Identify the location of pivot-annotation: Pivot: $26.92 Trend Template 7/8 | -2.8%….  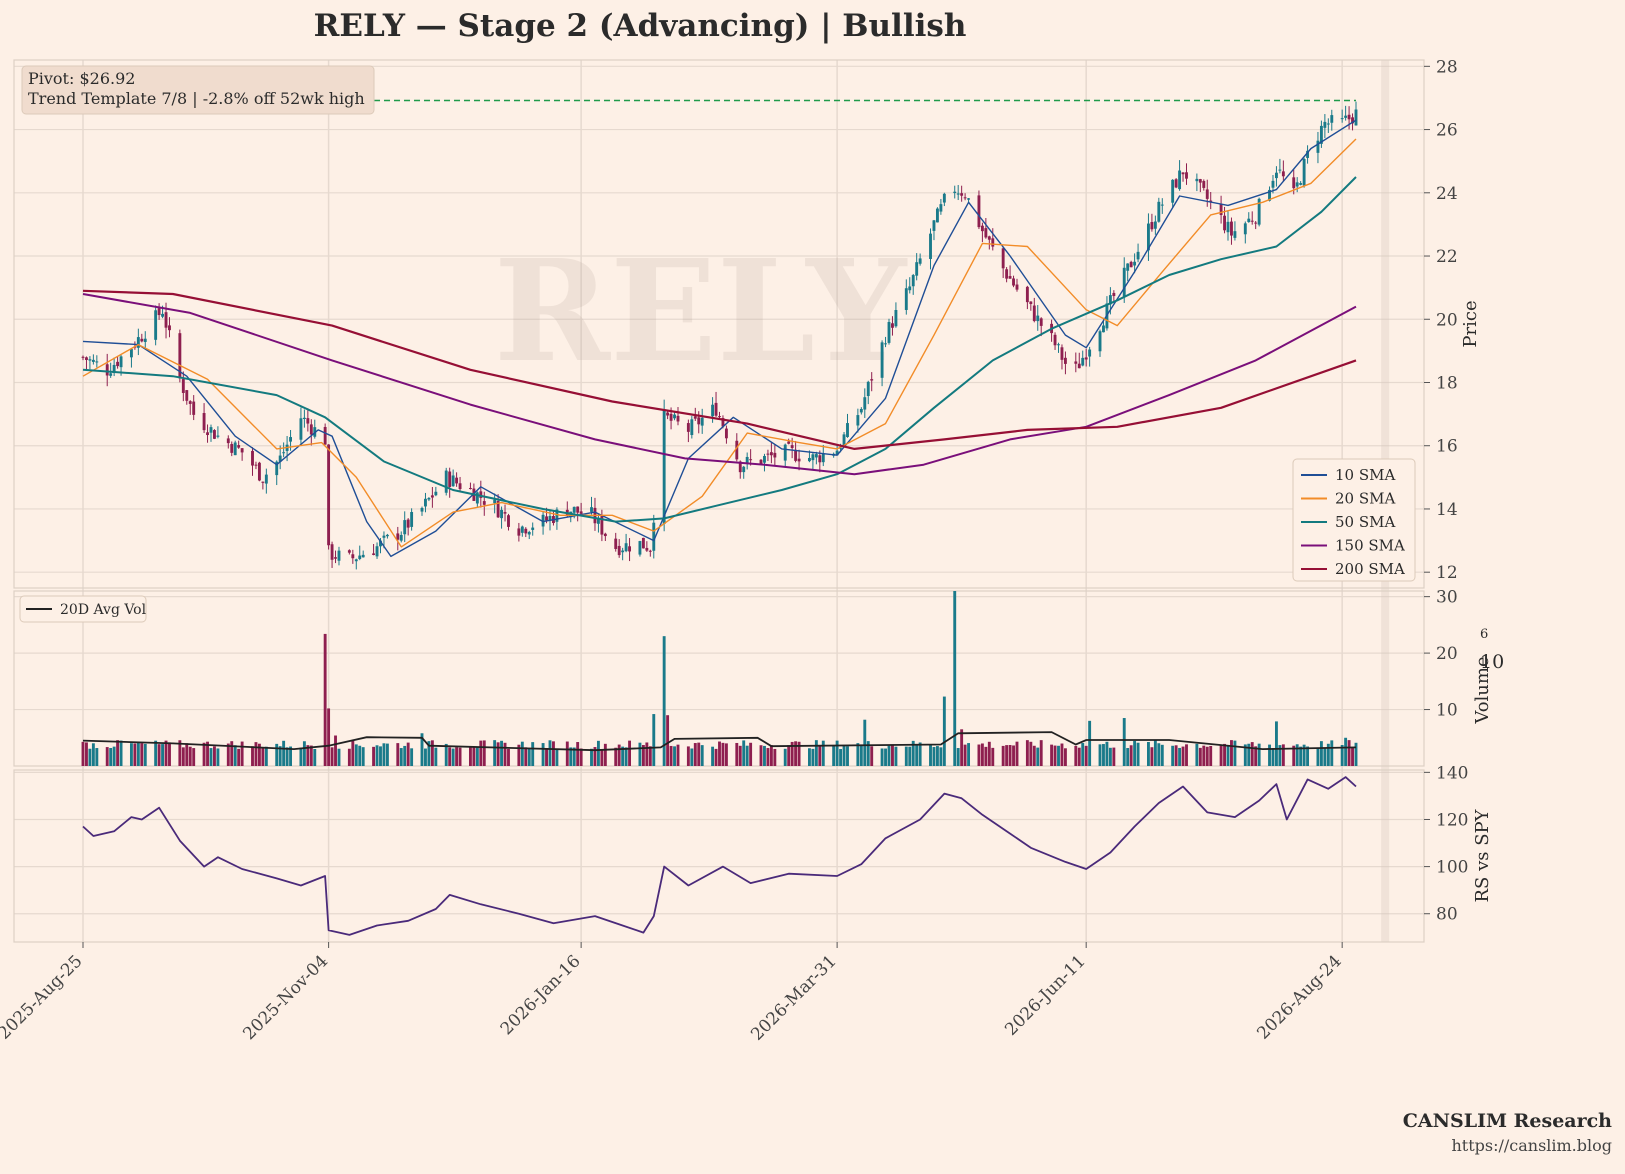
(198, 90).